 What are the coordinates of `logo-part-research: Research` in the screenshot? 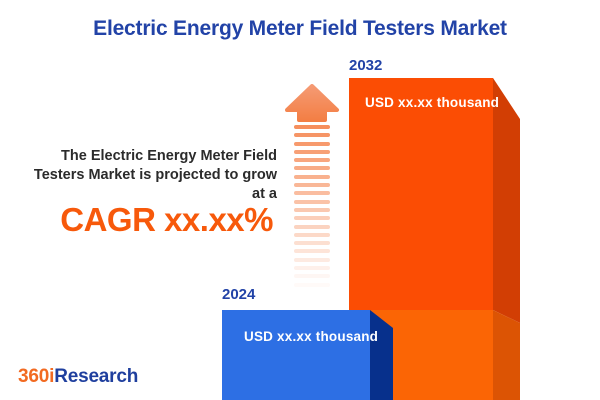 It's located at (96, 376).